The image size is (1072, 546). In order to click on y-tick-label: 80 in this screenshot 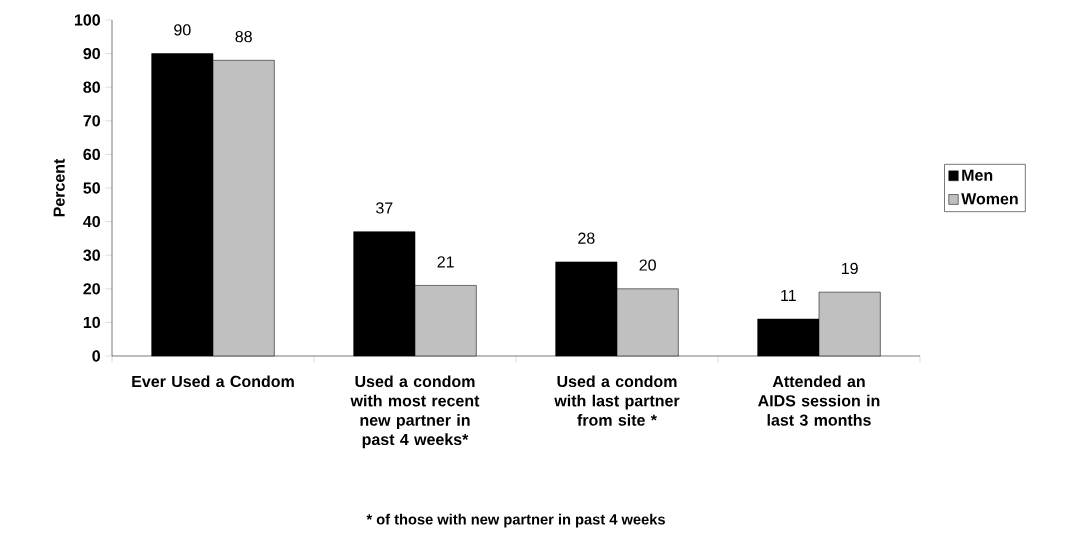, I will do `click(91, 87)`.